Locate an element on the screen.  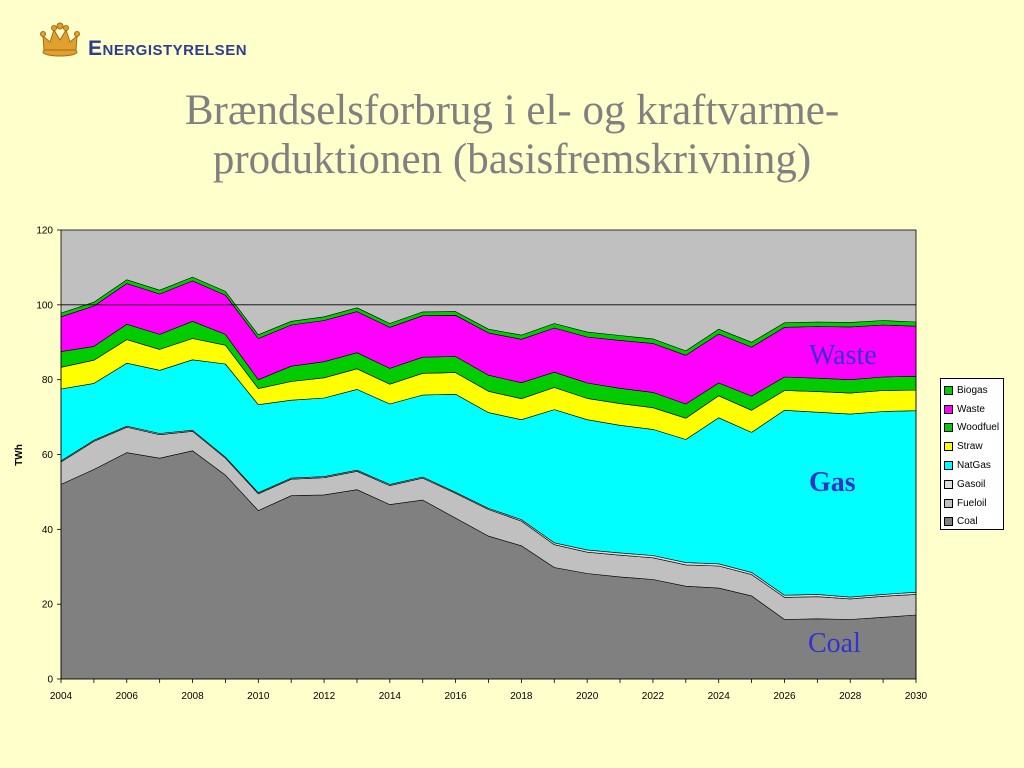
legend-item-waste: Waste is located at coordinates (972, 409).